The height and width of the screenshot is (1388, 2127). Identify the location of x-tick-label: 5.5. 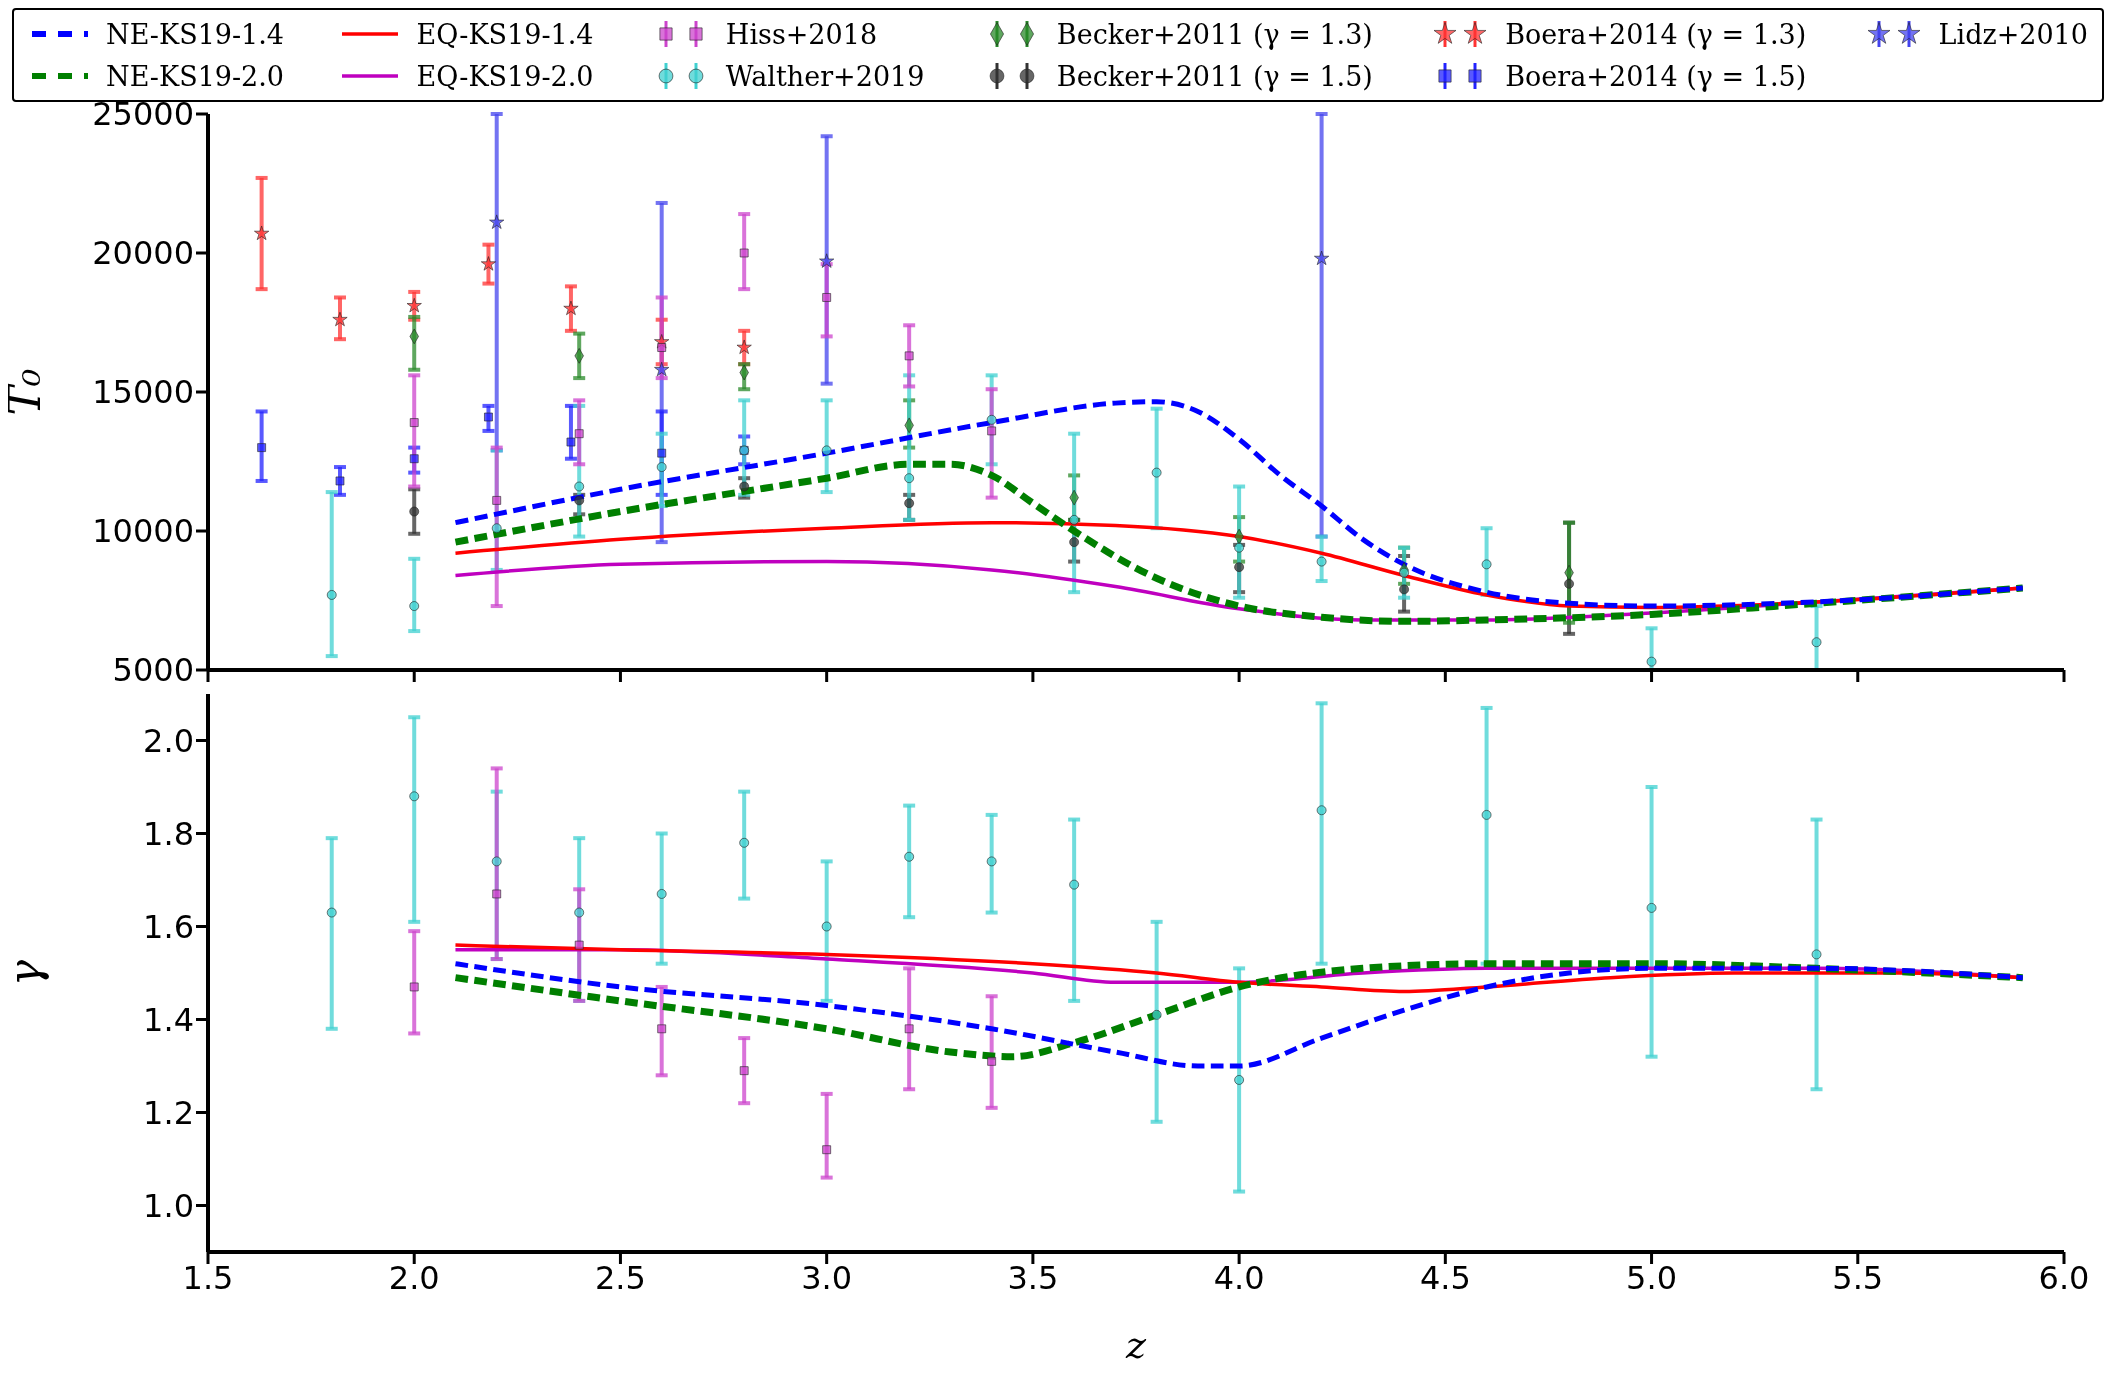
(1858, 1277).